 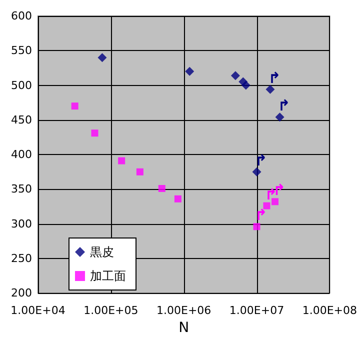 I want to click on y-tick-label: 400, so click(x=21, y=155).